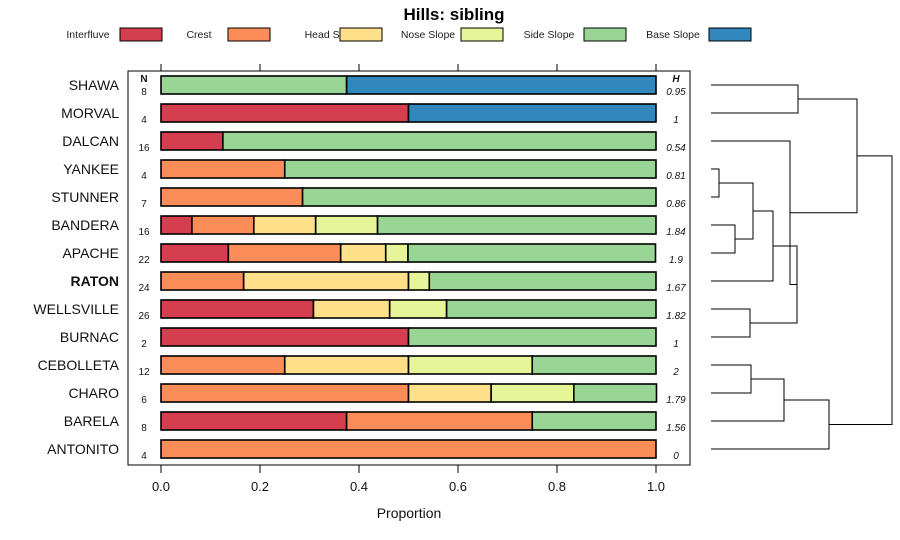  What do you see at coordinates (141, 34) in the screenshot?
I see `legend-swatch-interfluve` at bounding box center [141, 34].